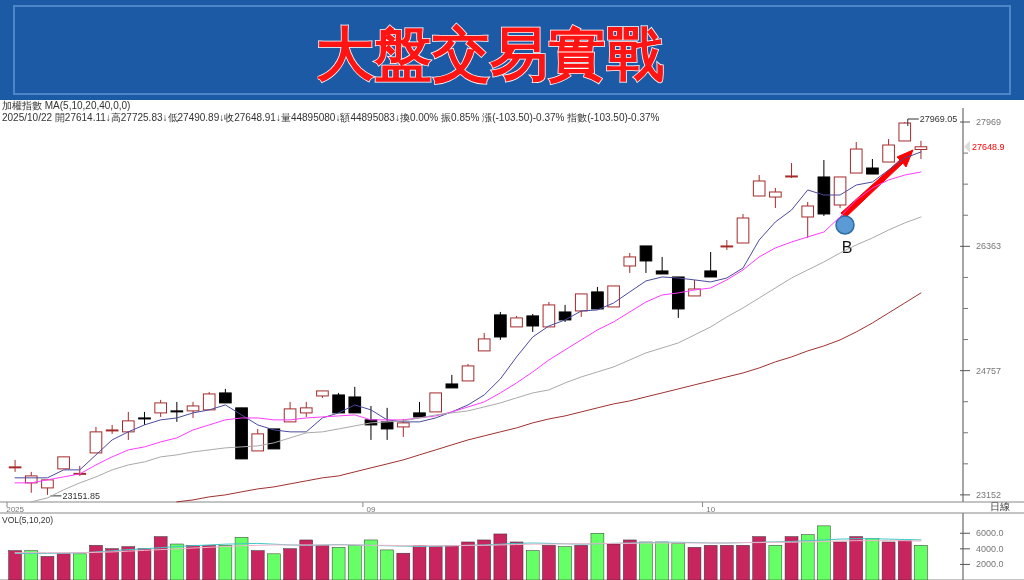 Image resolution: width=1024 pixels, height=580 pixels. Describe the element at coordinates (81, 495) in the screenshot. I see `annotation: 23151.85` at that location.